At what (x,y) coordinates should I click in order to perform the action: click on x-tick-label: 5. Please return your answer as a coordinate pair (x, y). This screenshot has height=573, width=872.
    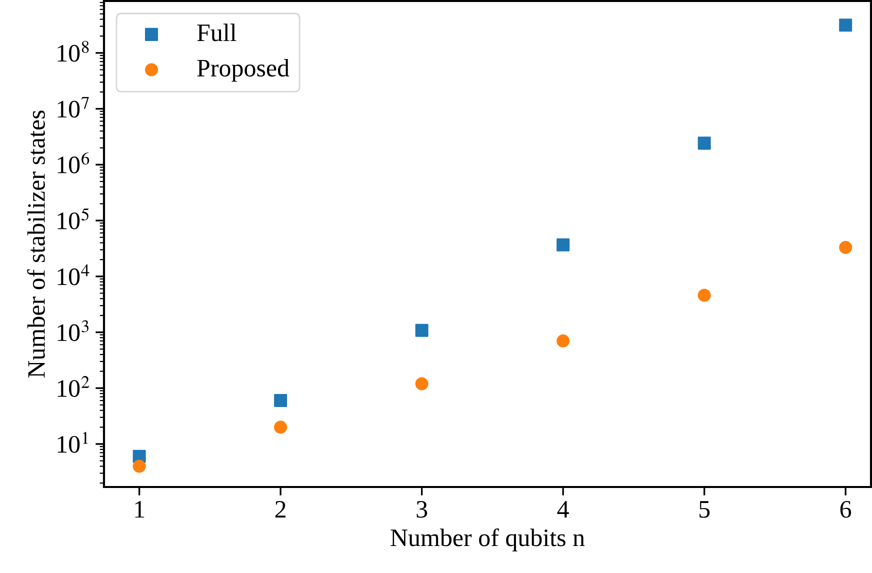
    Looking at the image, I should click on (705, 509).